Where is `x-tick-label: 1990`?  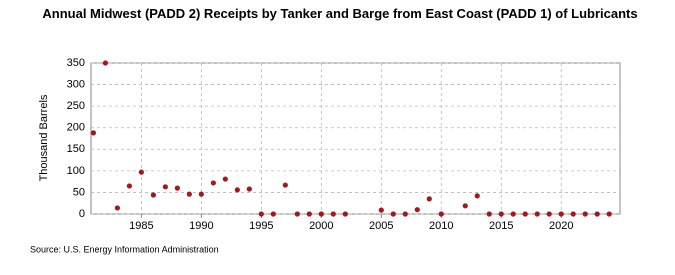 x-tick-label: 1990 is located at coordinates (201, 226).